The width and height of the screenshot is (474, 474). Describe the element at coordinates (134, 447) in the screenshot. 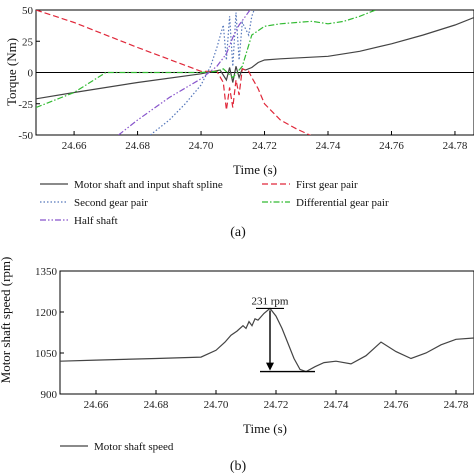

I see `legend-label: Motor shaft speed` at that location.